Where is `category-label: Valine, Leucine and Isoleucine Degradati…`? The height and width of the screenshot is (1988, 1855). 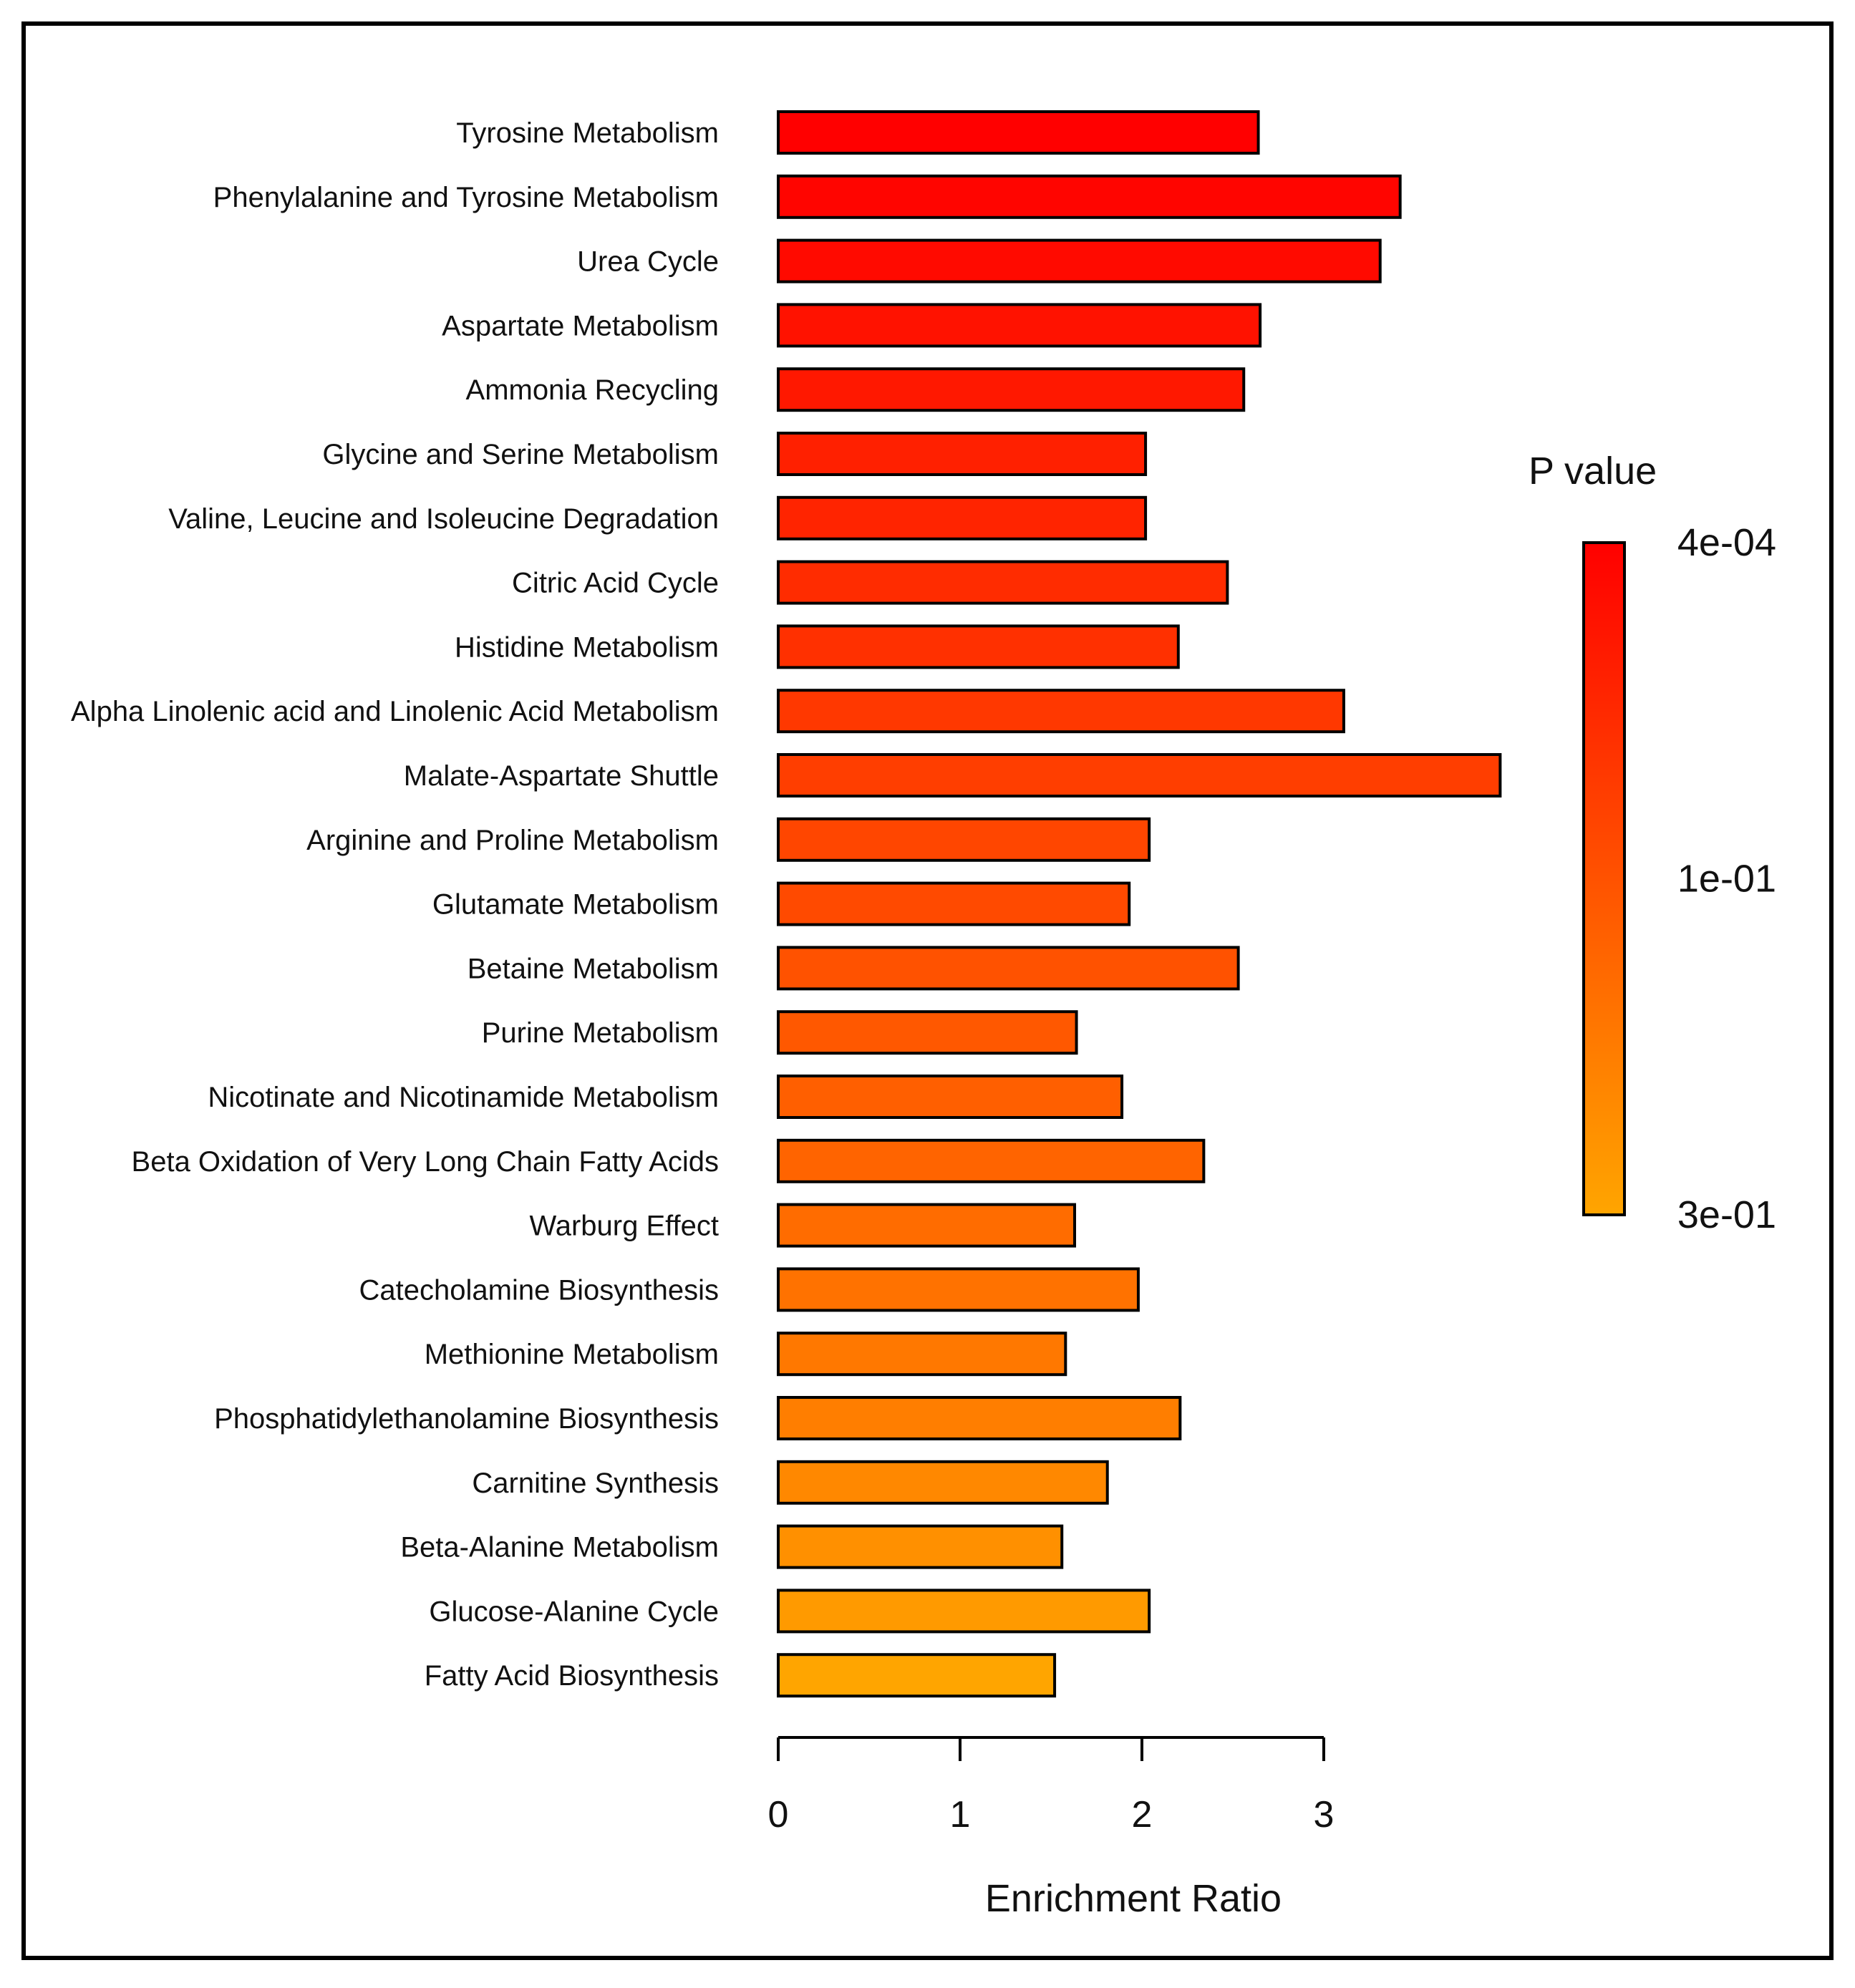
category-label: Valine, Leucine and Isoleucine Degradati… is located at coordinates (443, 519).